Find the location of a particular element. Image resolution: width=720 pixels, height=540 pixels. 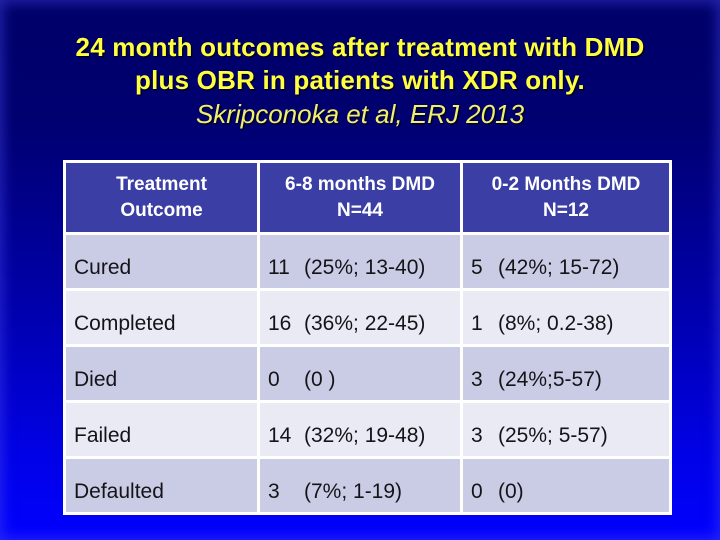

value-count: 1 is located at coordinates (477, 323).